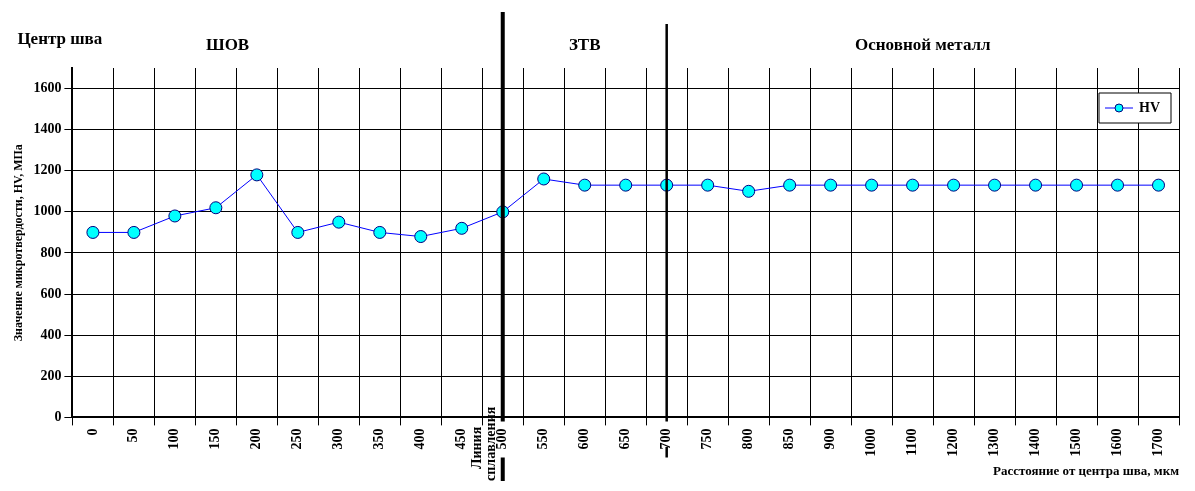 The width and height of the screenshot is (1195, 491). Describe the element at coordinates (1149, 107) in the screenshot. I see `legend-label: HV` at that location.